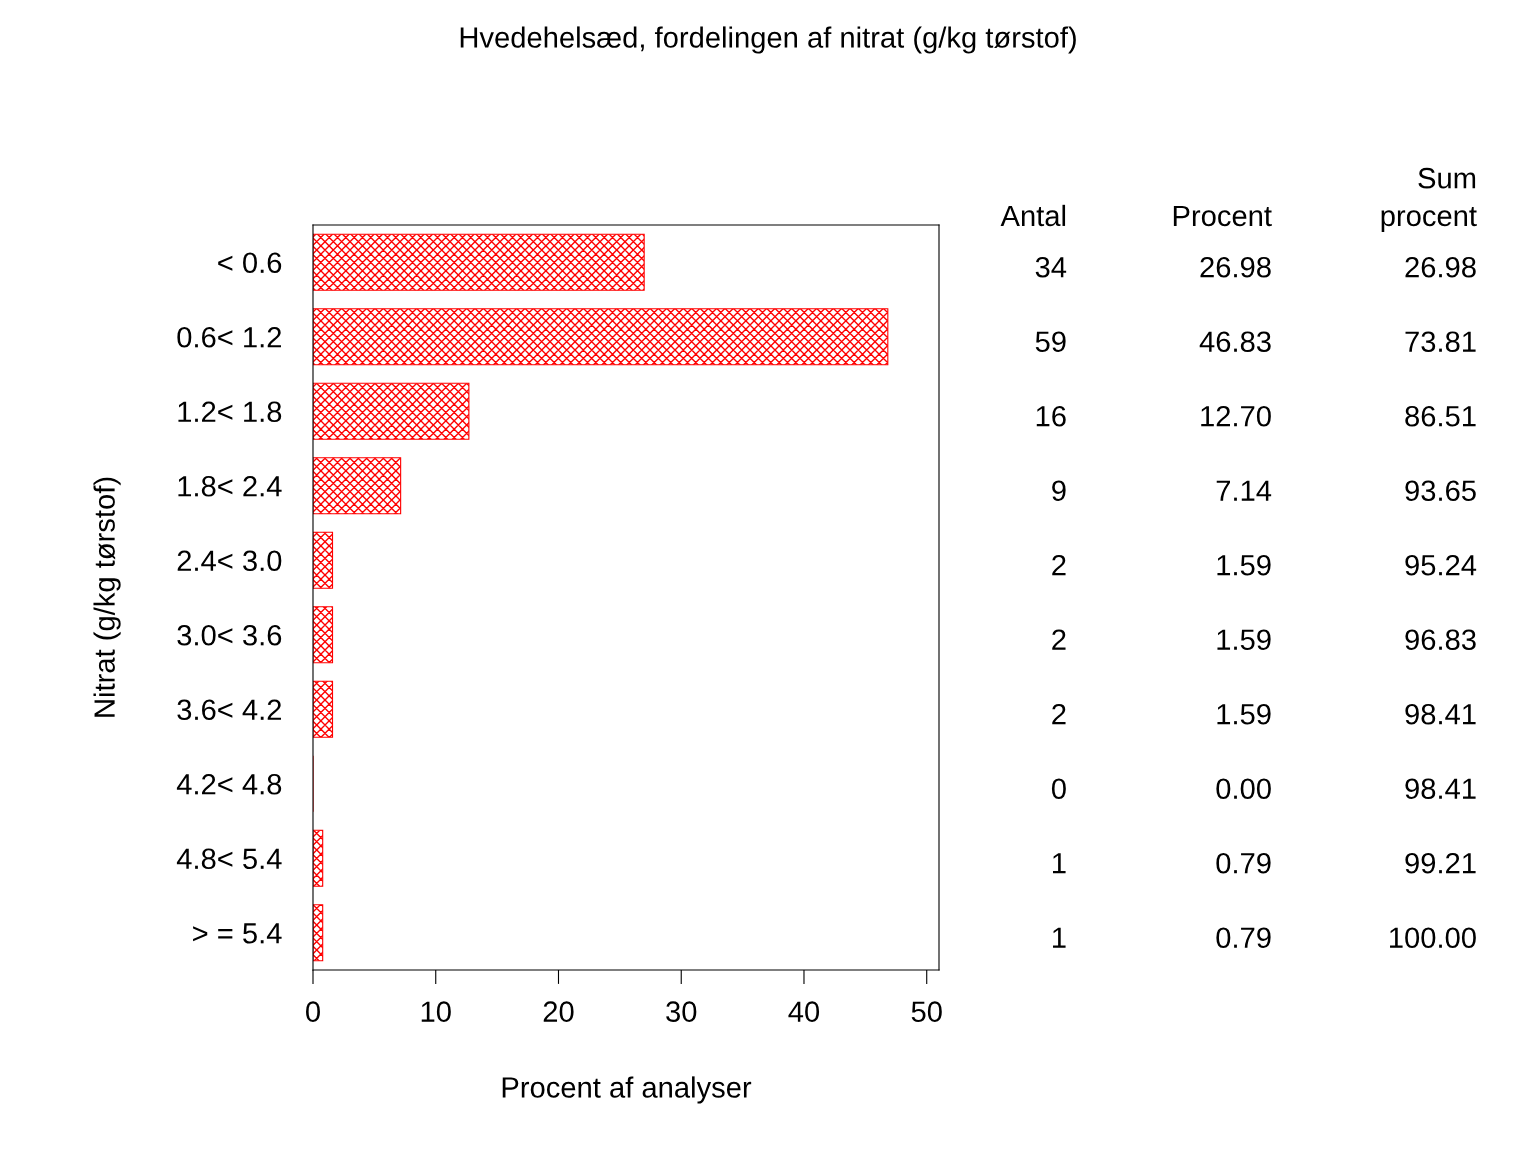 This screenshot has height=1152, width=1536. What do you see at coordinates (1236, 416) in the screenshot?
I see `data-label: 12.70` at bounding box center [1236, 416].